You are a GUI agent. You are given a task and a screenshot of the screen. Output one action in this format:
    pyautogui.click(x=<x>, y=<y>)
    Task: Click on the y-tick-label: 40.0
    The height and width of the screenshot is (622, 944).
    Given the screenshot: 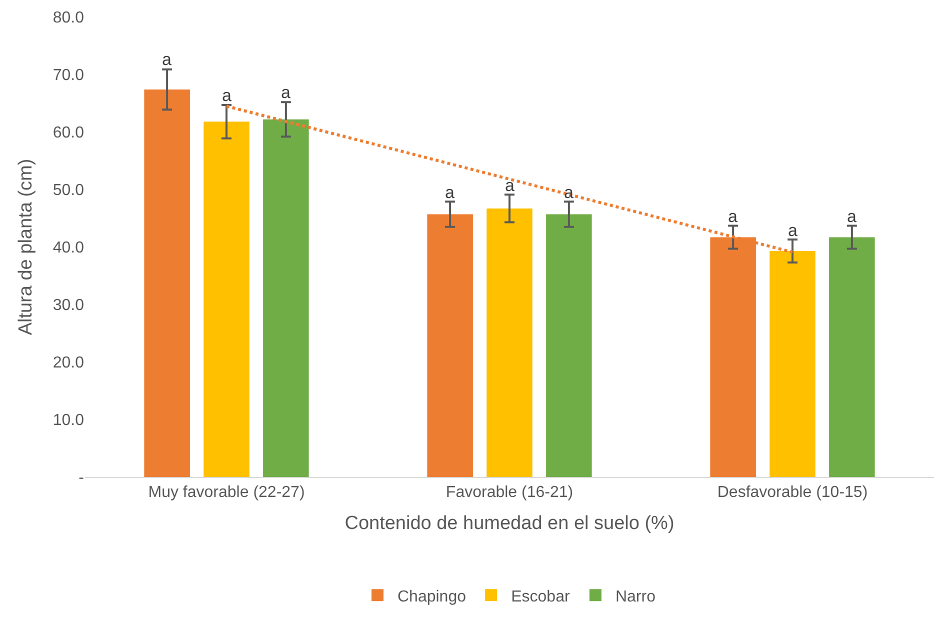 What is the action you would take?
    pyautogui.click(x=68, y=248)
    